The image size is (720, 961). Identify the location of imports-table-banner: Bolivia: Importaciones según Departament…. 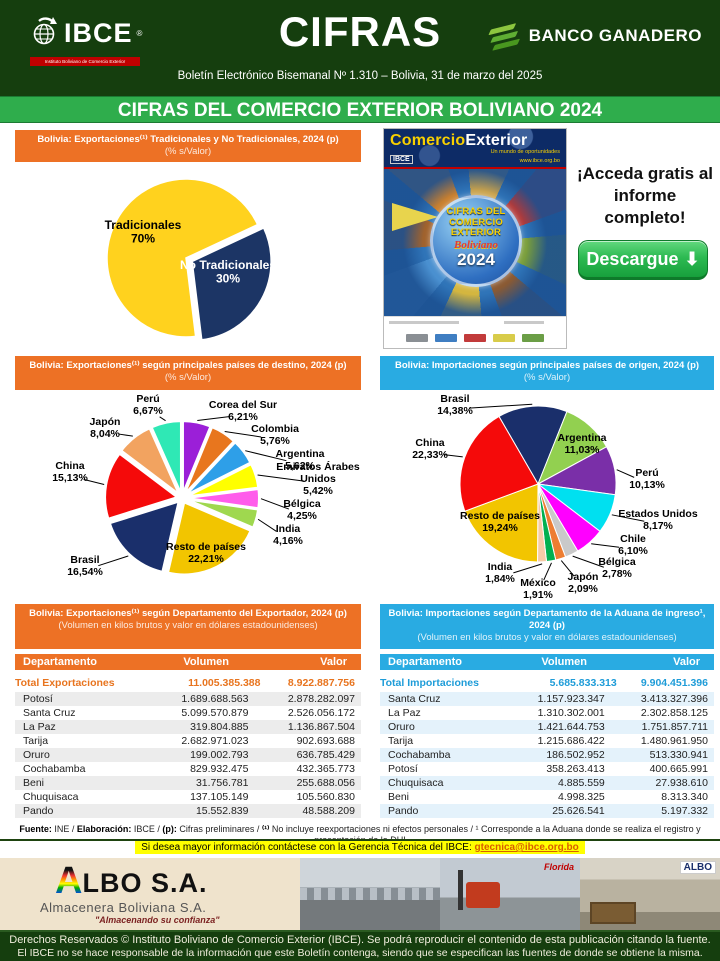
(547, 626).